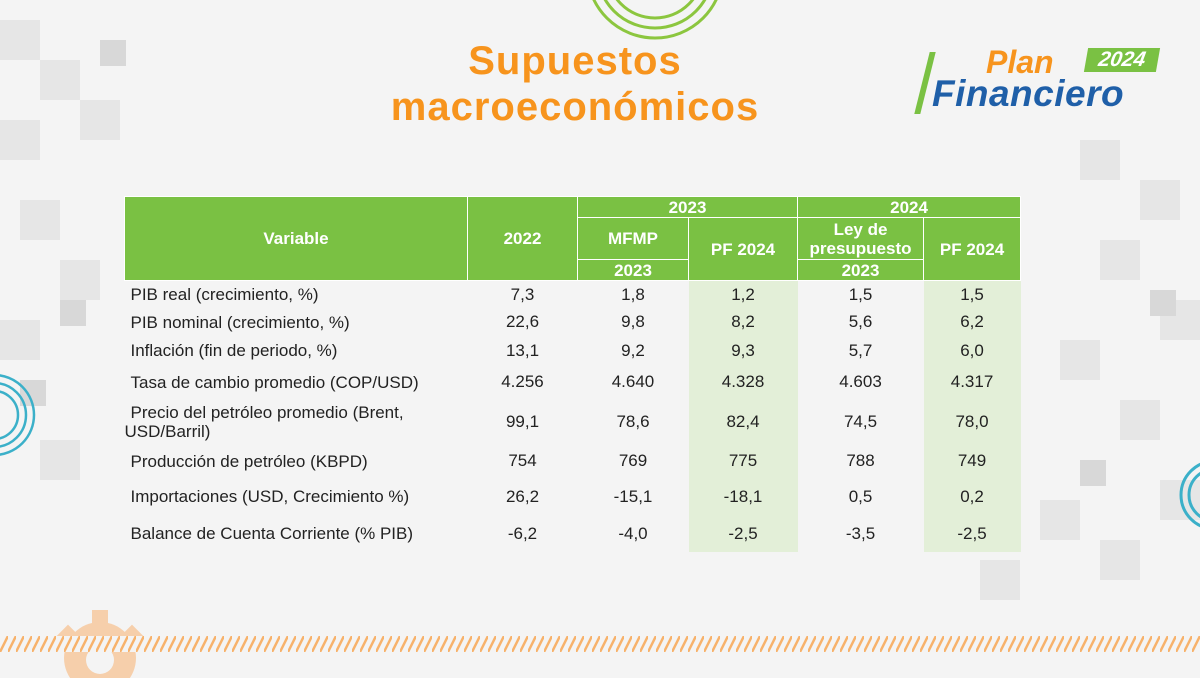 This screenshot has width=1200, height=678. Describe the element at coordinates (575, 107) in the screenshot. I see `title-line-2: macroeconómicos` at that location.